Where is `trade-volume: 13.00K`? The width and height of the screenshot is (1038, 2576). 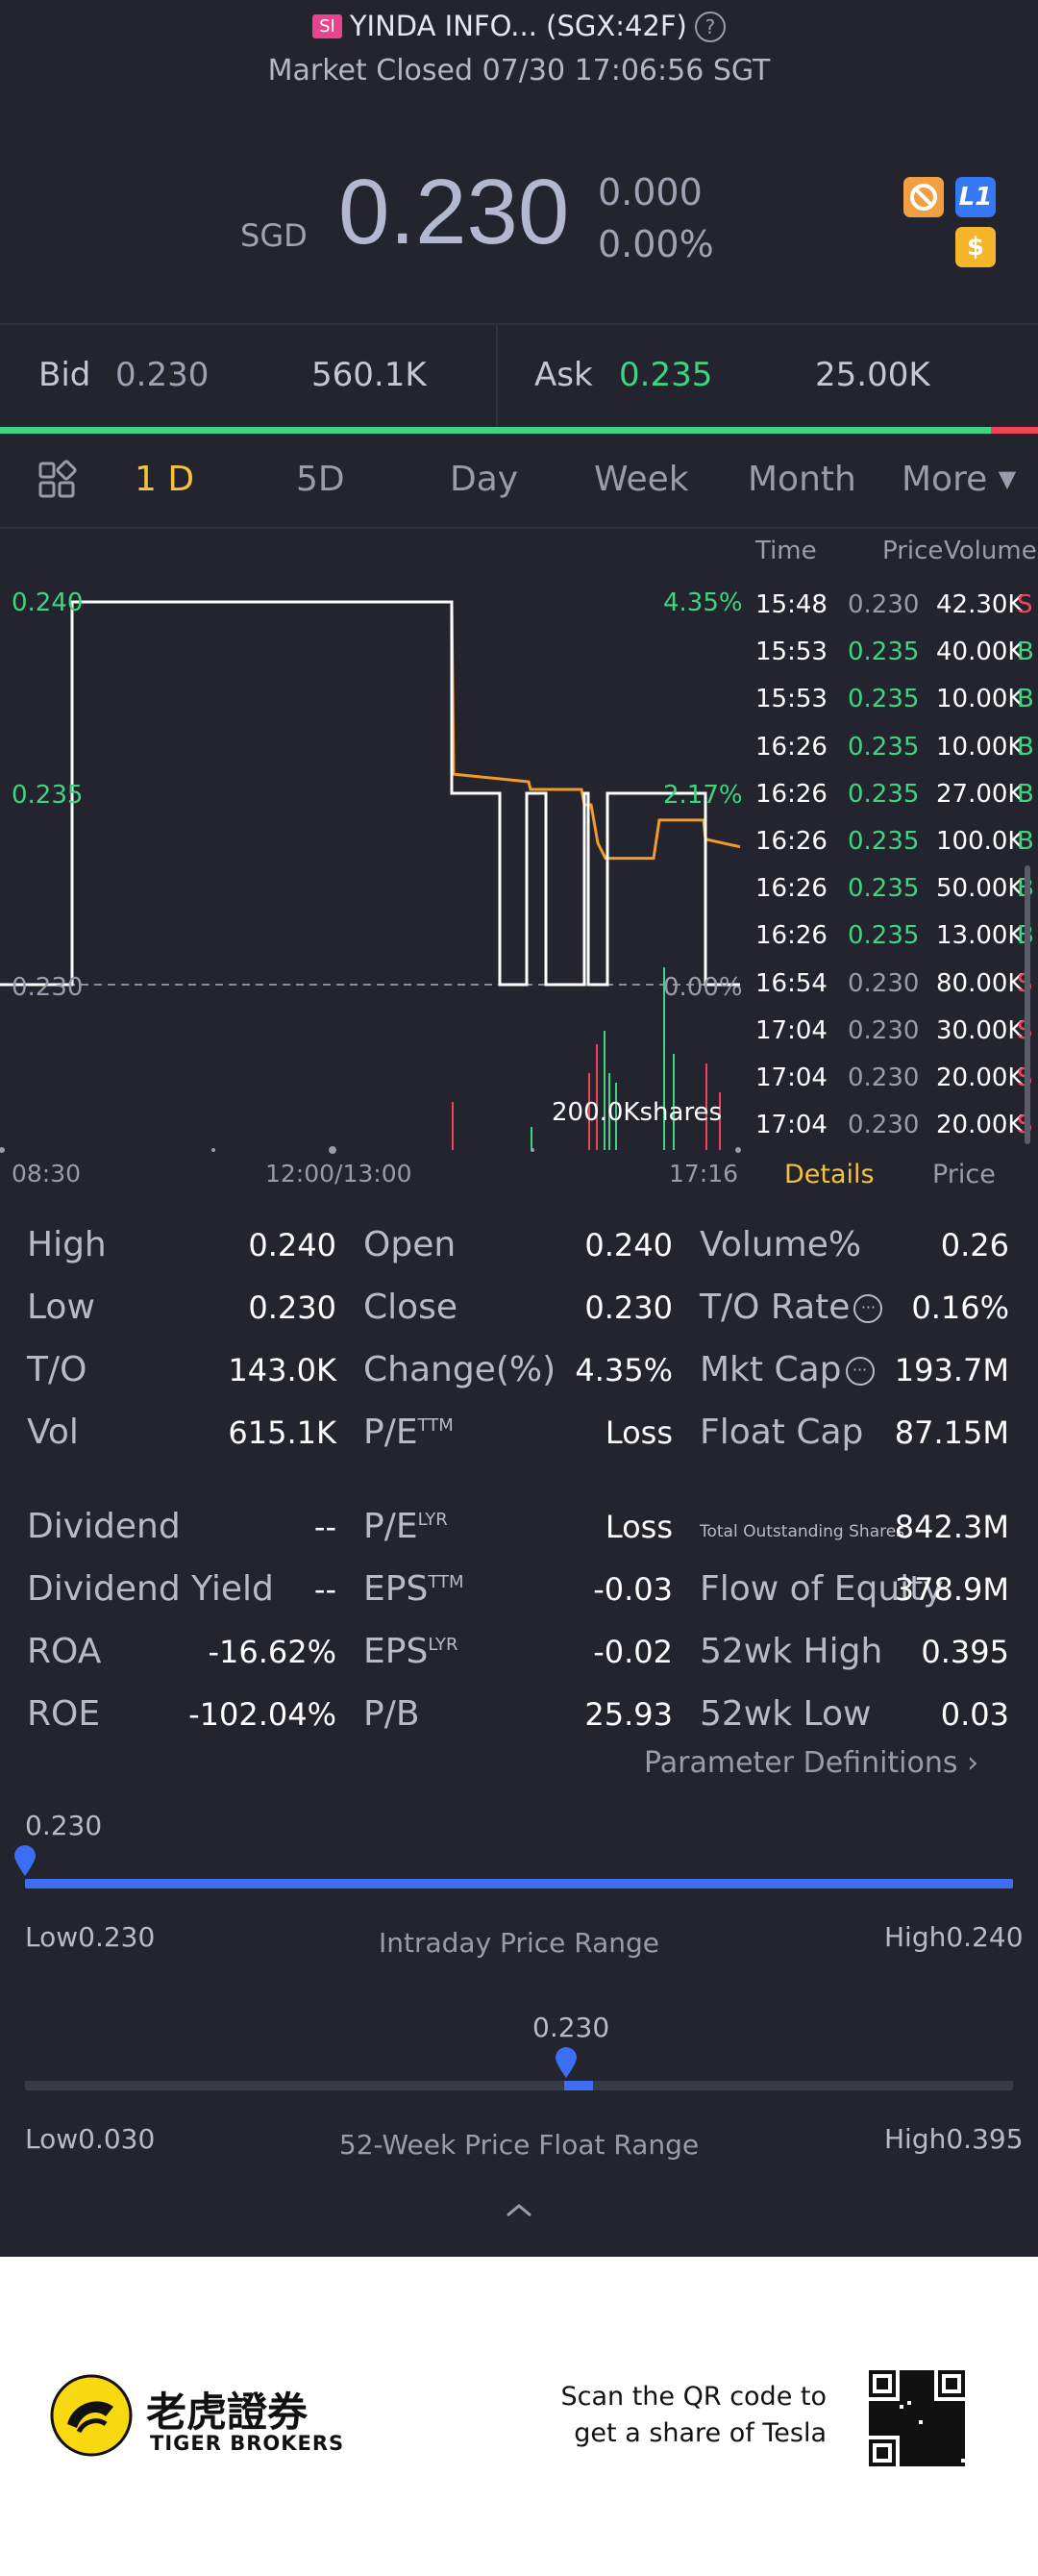
trade-volume: 13.00K is located at coordinates (980, 936).